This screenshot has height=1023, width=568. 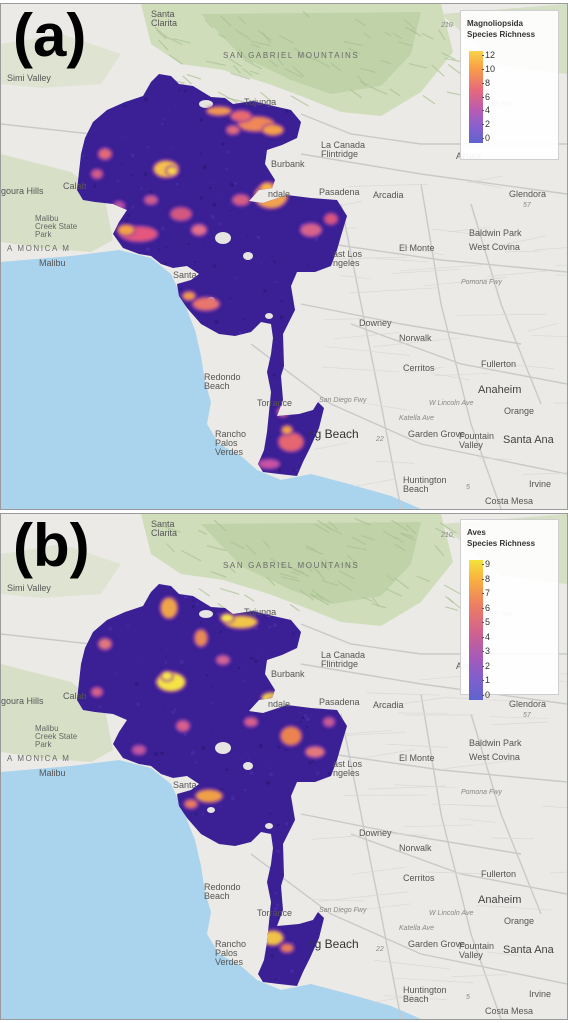 What do you see at coordinates (494, 757) in the screenshot?
I see `place-label-west-covina: West Covina` at bounding box center [494, 757].